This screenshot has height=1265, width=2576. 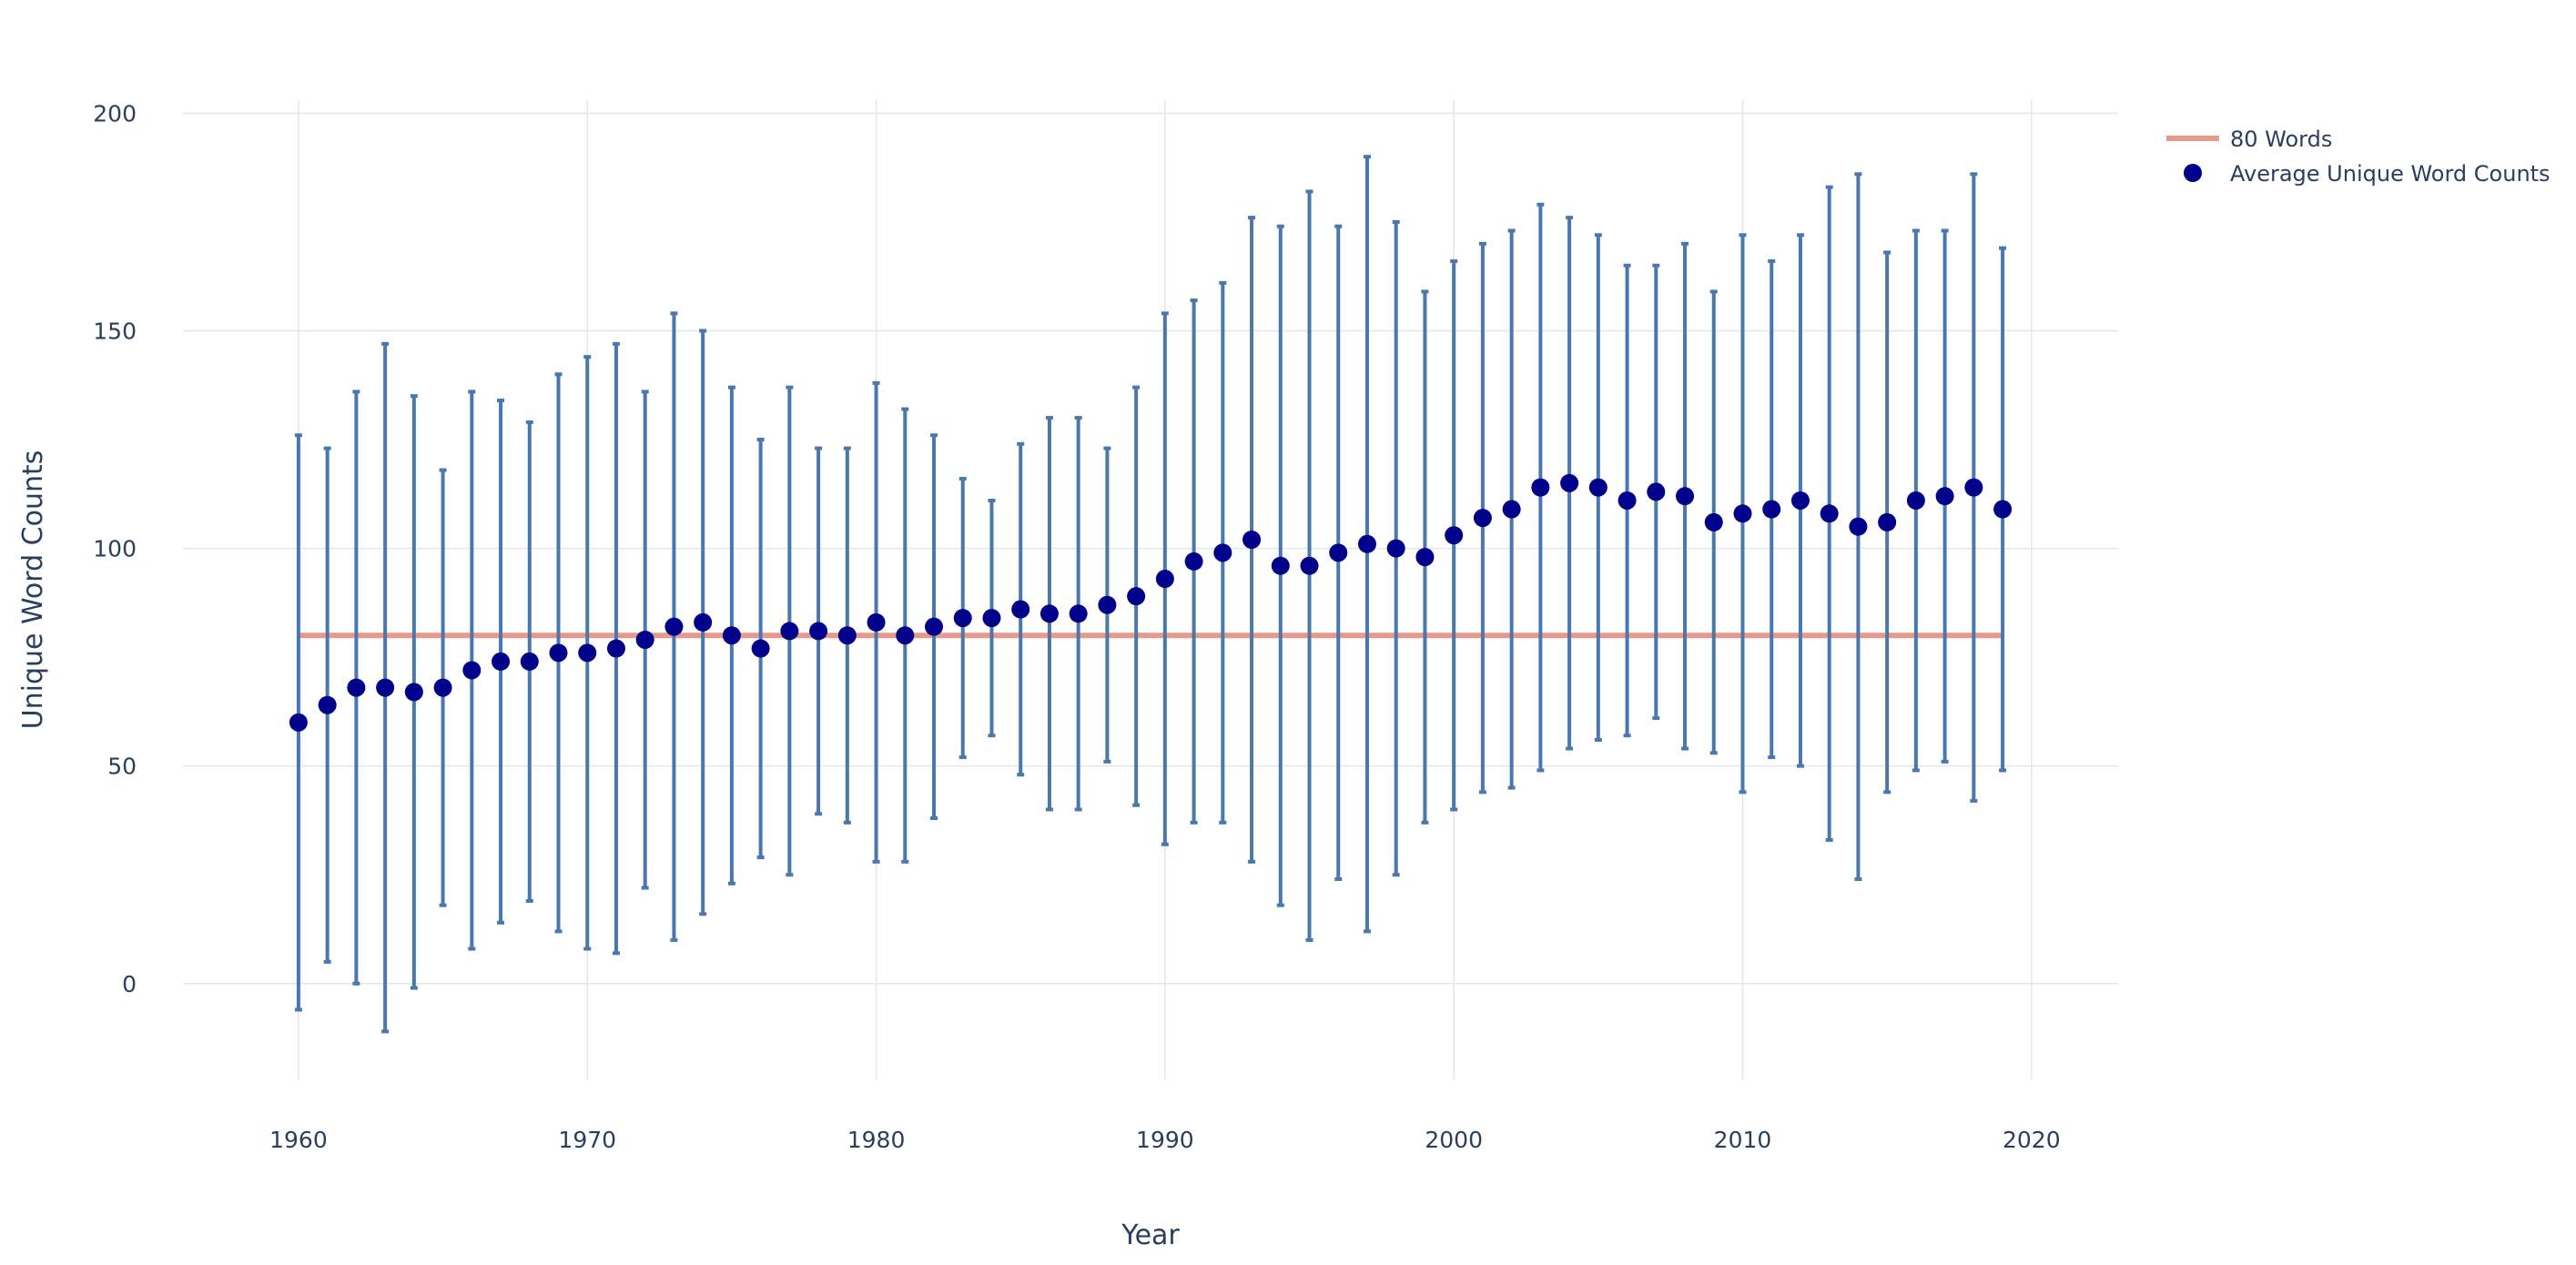 I want to click on x-tick-label: 2020, so click(x=2032, y=1140).